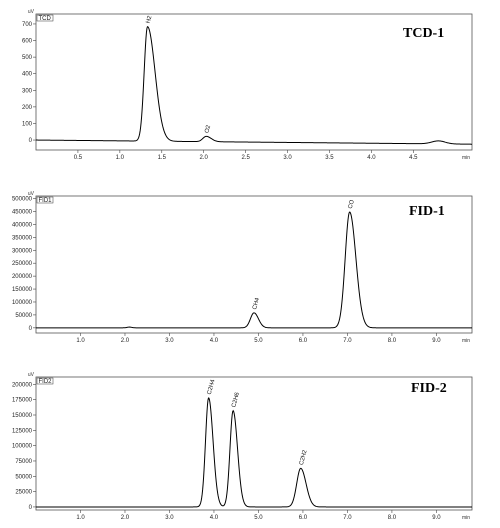 The width and height of the screenshot is (500, 528). Describe the element at coordinates (429, 388) in the screenshot. I see `chart-title: FID-2` at that location.